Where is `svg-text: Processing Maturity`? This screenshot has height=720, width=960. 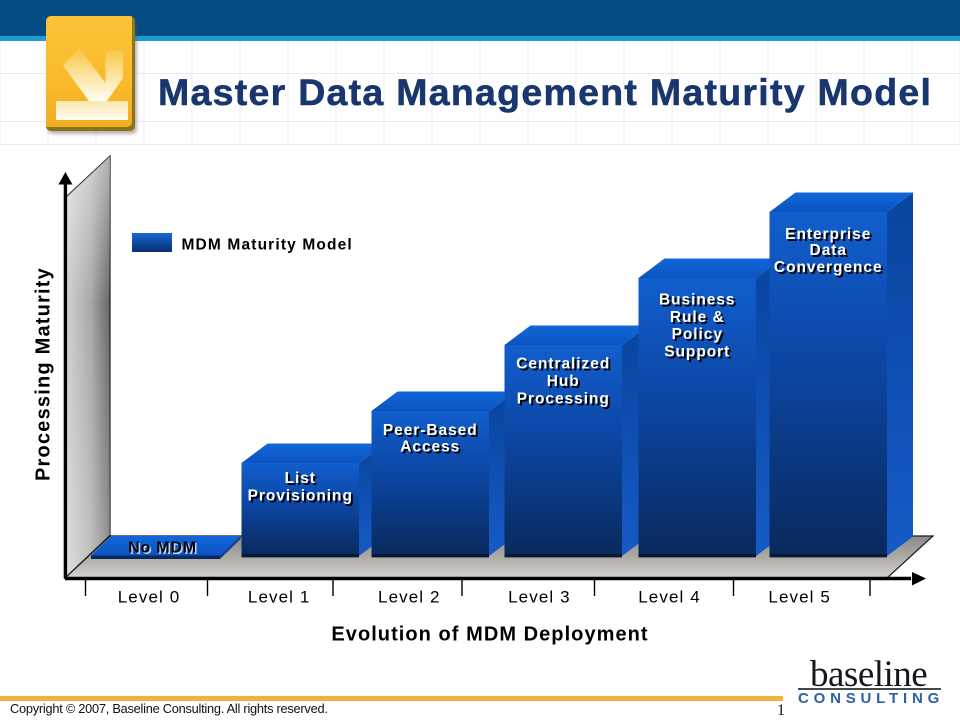 svg-text: Processing Maturity is located at coordinates (44, 374).